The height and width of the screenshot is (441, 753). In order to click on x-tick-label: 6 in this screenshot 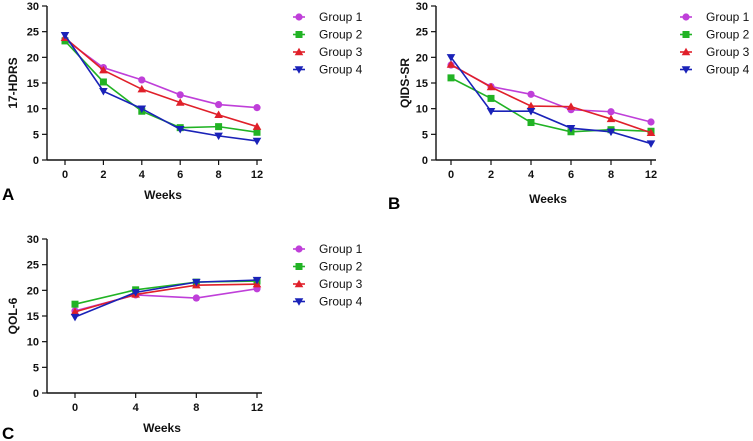, I will do `click(180, 175)`.